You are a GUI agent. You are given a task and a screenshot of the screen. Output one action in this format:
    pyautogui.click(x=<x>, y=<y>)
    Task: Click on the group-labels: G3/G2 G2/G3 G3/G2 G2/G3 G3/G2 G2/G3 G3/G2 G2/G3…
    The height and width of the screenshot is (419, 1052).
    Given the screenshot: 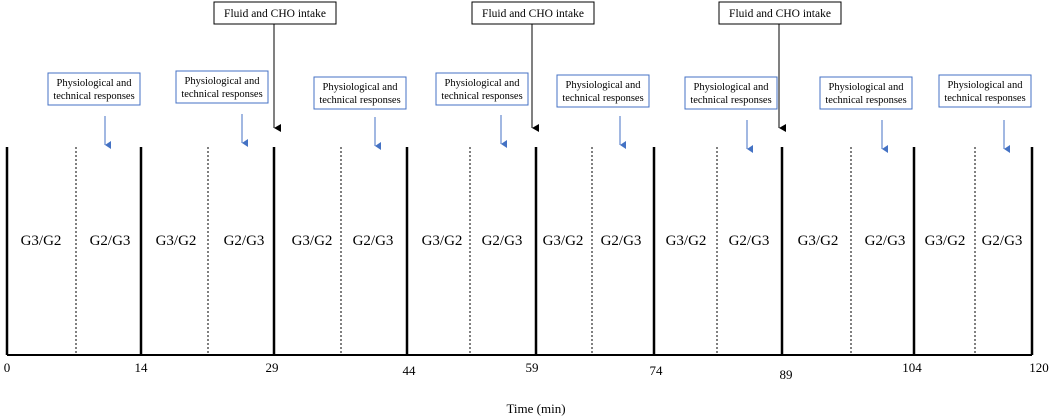 What is the action you would take?
    pyautogui.click(x=522, y=241)
    